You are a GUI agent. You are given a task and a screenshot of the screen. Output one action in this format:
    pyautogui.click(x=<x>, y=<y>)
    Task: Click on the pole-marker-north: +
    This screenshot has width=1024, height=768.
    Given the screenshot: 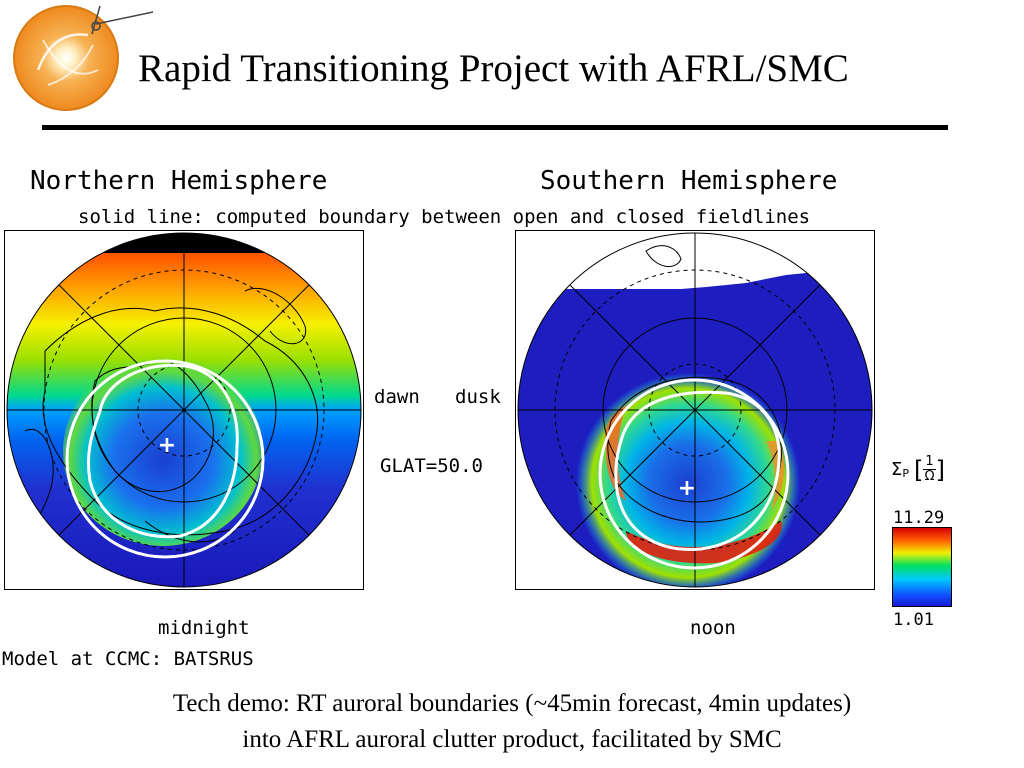 What is the action you would take?
    pyautogui.click(x=167, y=445)
    